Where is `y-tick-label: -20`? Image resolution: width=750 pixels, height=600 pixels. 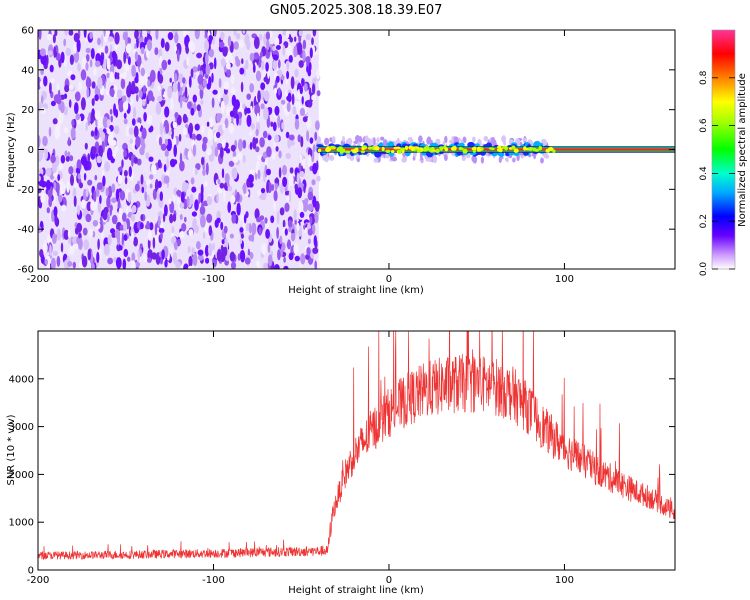
y-tick-label: -20 is located at coordinates (26, 190).